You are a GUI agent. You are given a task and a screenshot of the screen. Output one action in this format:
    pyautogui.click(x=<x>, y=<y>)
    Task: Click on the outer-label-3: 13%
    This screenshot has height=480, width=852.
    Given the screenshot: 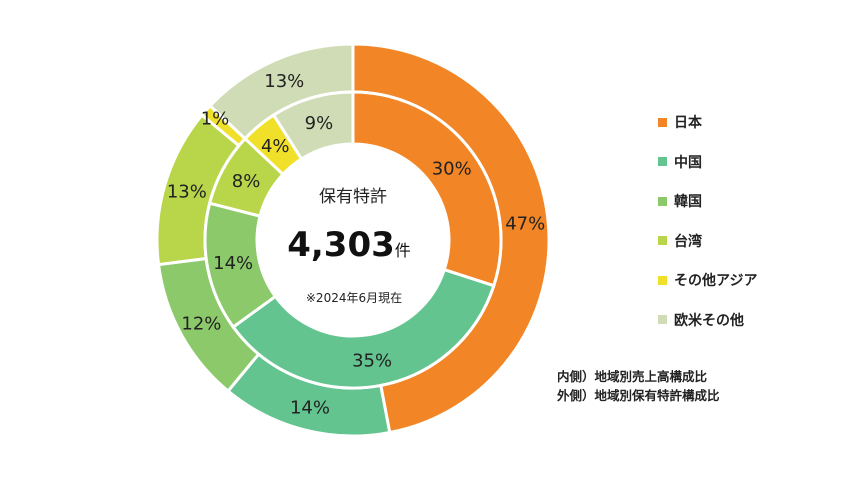 What is the action you would take?
    pyautogui.click(x=187, y=192)
    